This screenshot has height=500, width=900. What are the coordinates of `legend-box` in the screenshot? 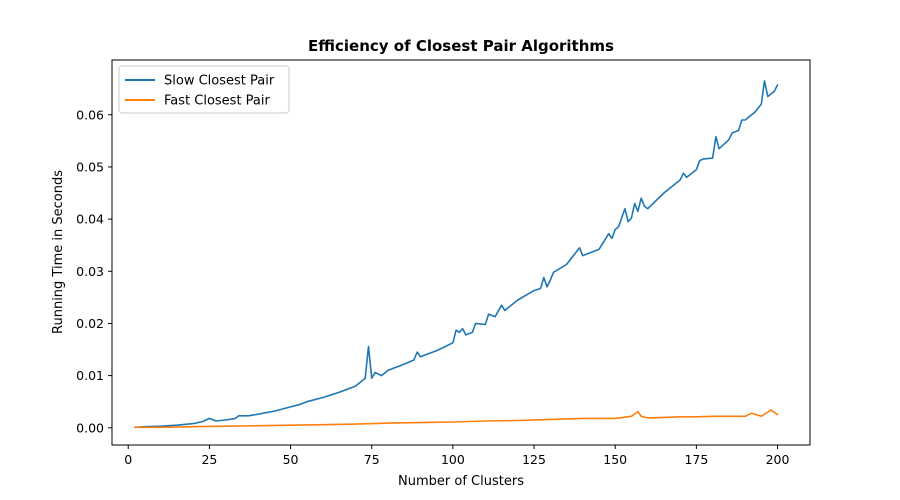 It's located at (204, 89).